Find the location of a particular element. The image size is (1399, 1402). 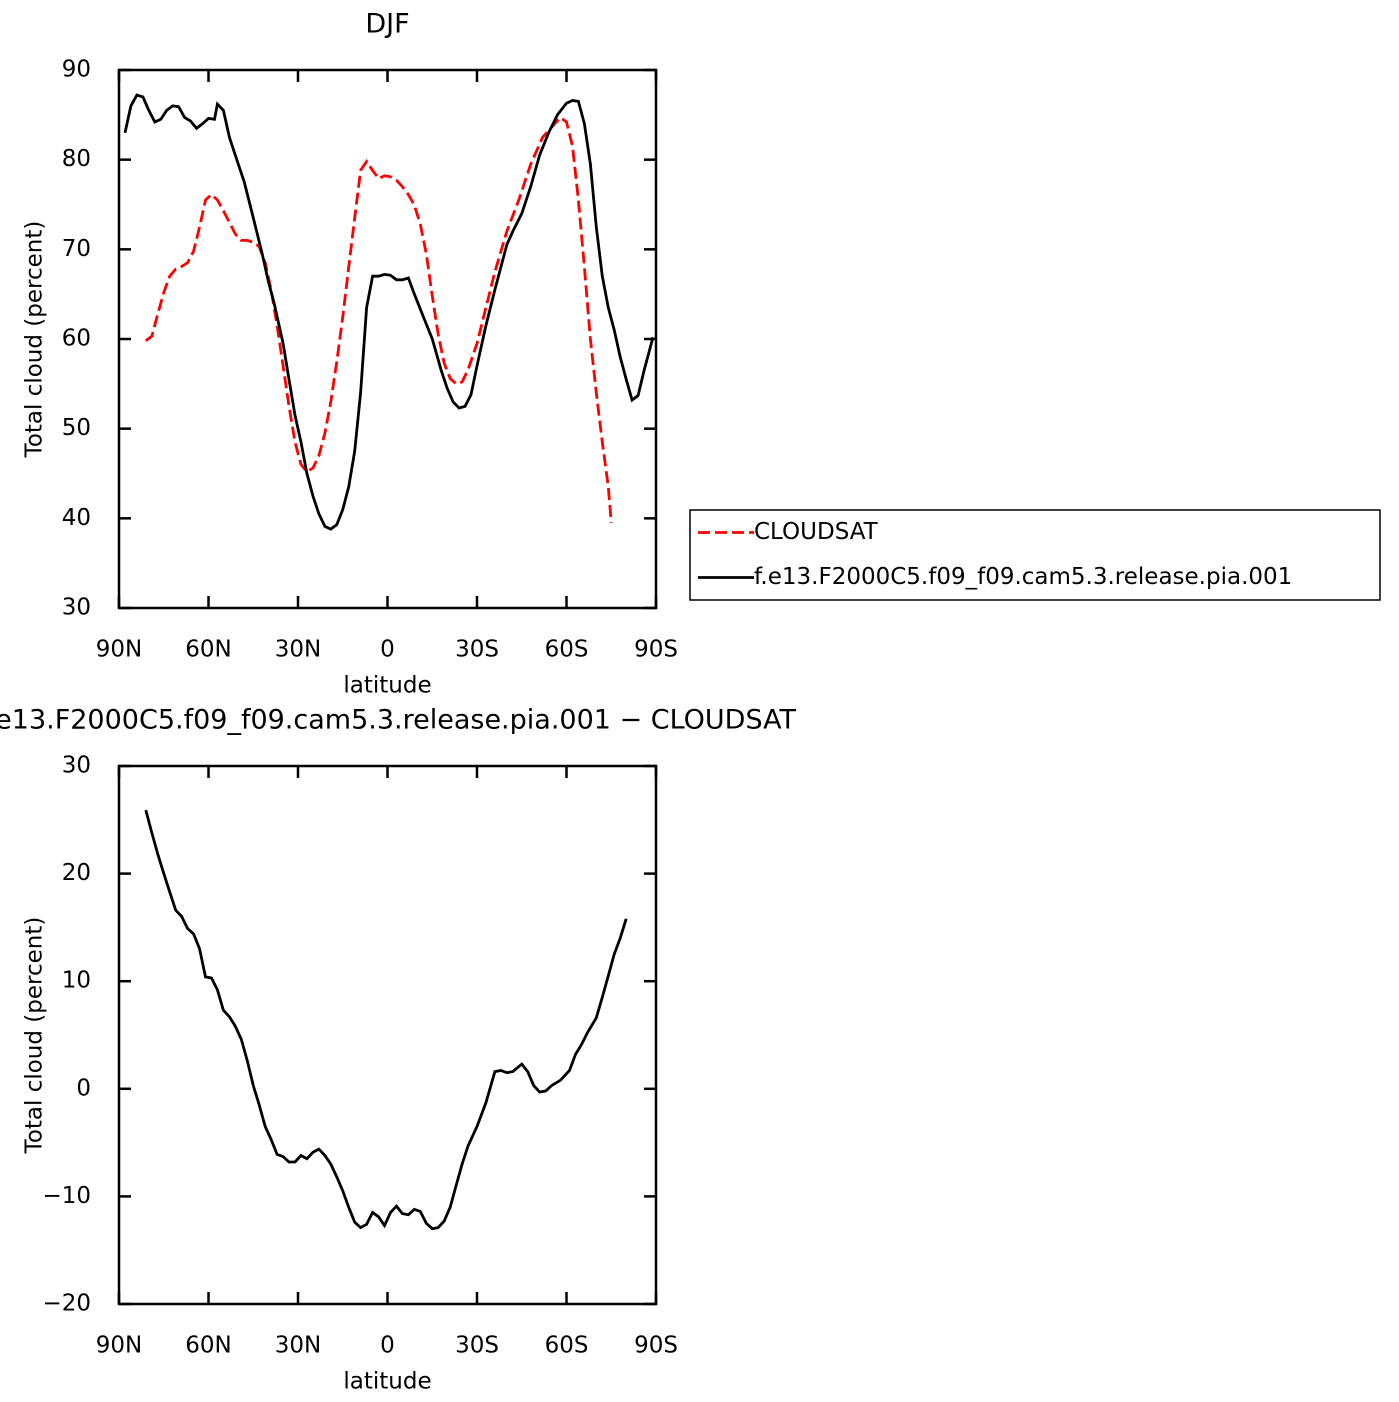

y-tick-label: −10 is located at coordinates (66, 1196).